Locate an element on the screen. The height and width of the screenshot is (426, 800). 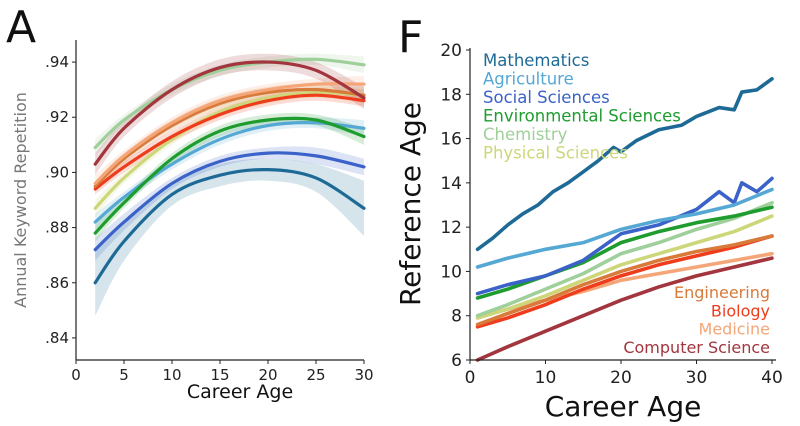
panel-a-series-7-line is located at coordinates (229, 137).